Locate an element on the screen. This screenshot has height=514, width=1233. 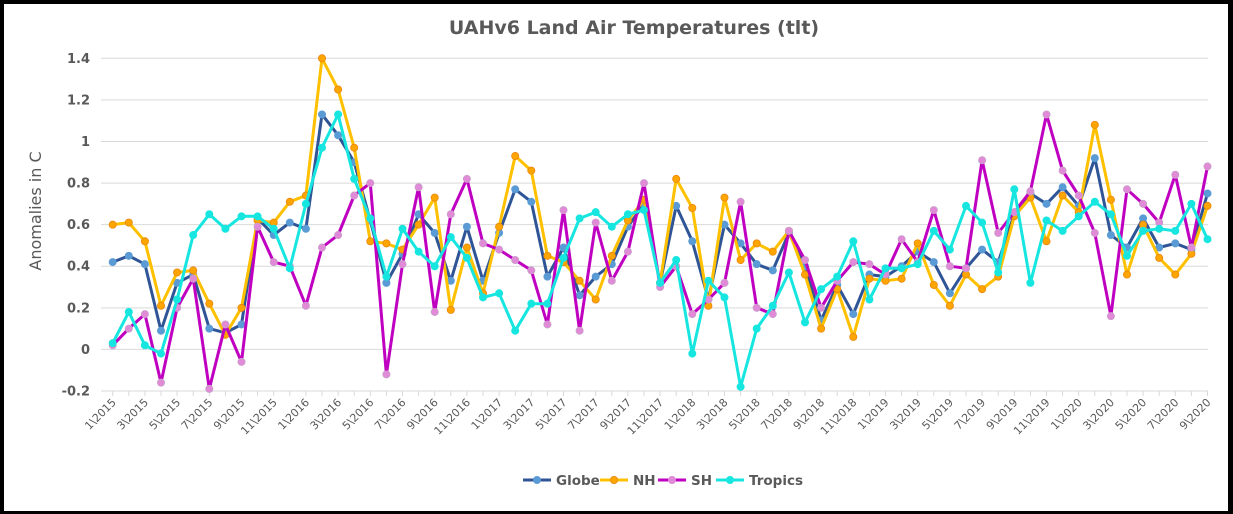
x-tick-label: 1\2018 is located at coordinates (680, 414).